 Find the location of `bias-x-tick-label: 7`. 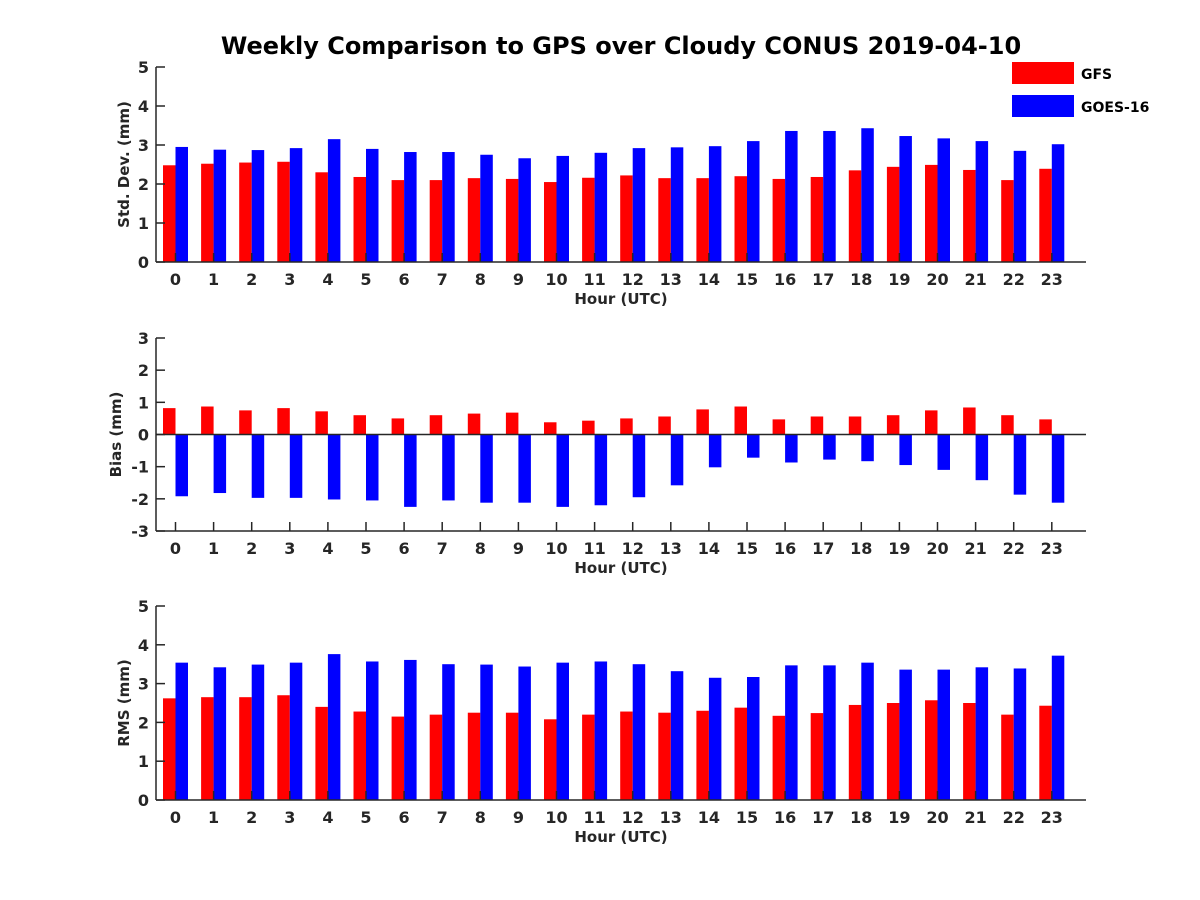

bias-x-tick-label: 7 is located at coordinates (442, 548).